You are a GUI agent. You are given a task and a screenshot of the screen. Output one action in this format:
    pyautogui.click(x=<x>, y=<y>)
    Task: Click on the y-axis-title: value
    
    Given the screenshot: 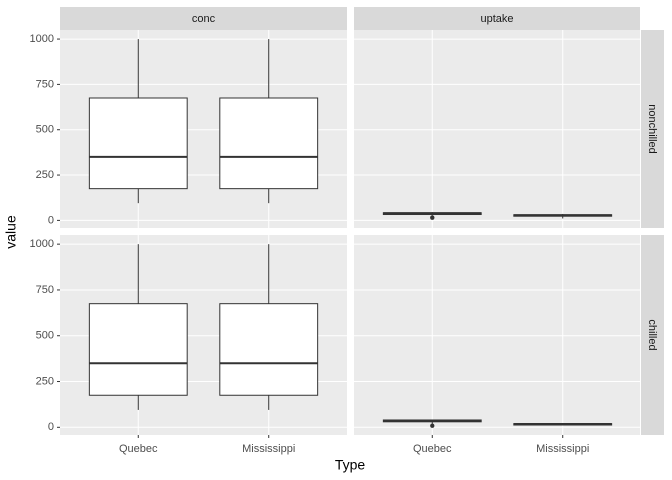 What is the action you would take?
    pyautogui.click(x=11, y=232)
    